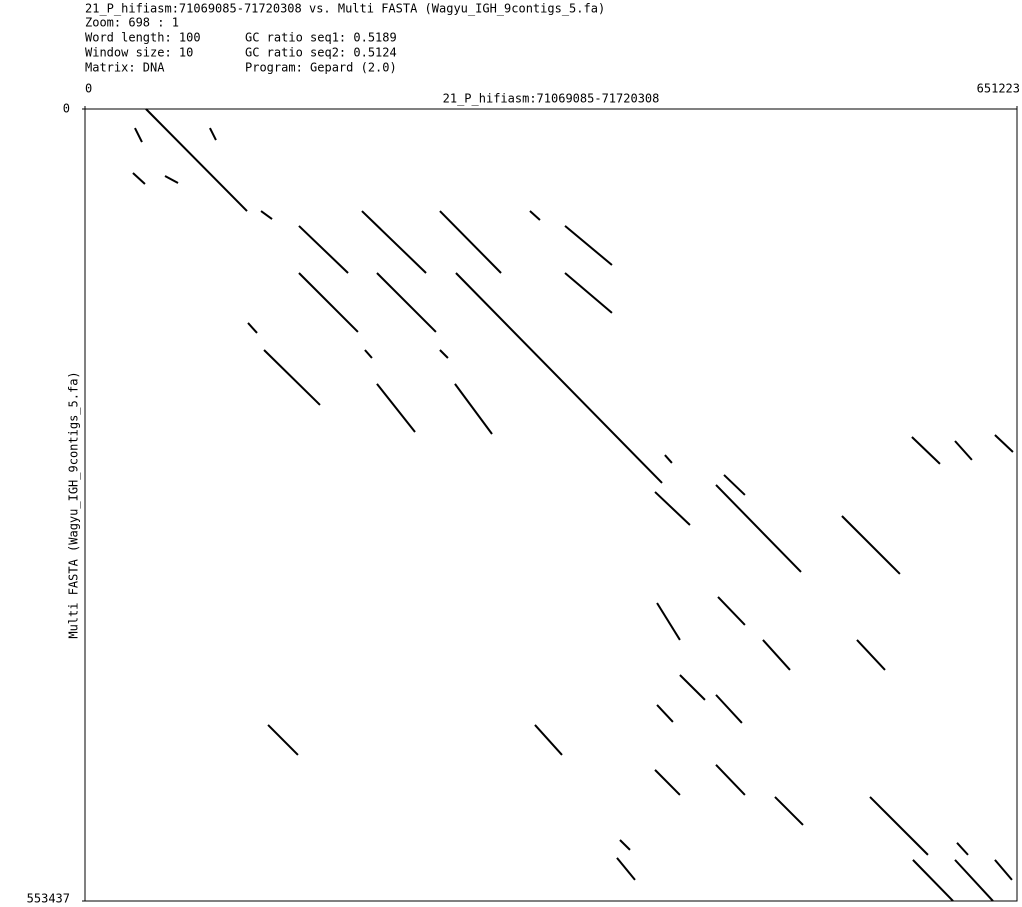 Image resolution: width=1022 pixels, height=907 pixels. What do you see at coordinates (321, 53) in the screenshot?
I see `info-line: GC ratio seq2: 0.5124` at bounding box center [321, 53].